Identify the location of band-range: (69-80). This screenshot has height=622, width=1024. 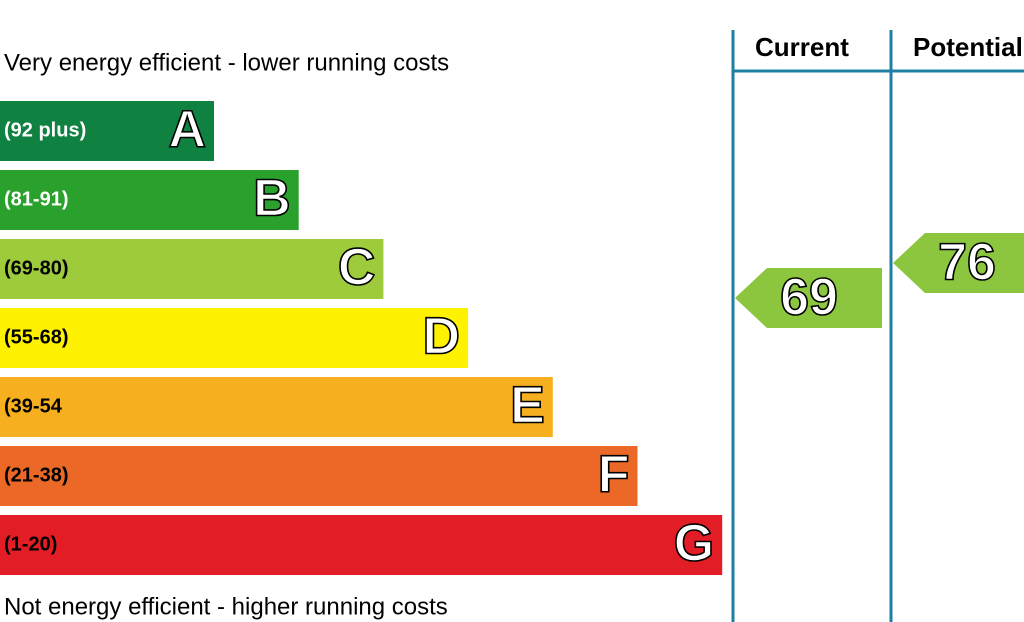
(36, 268).